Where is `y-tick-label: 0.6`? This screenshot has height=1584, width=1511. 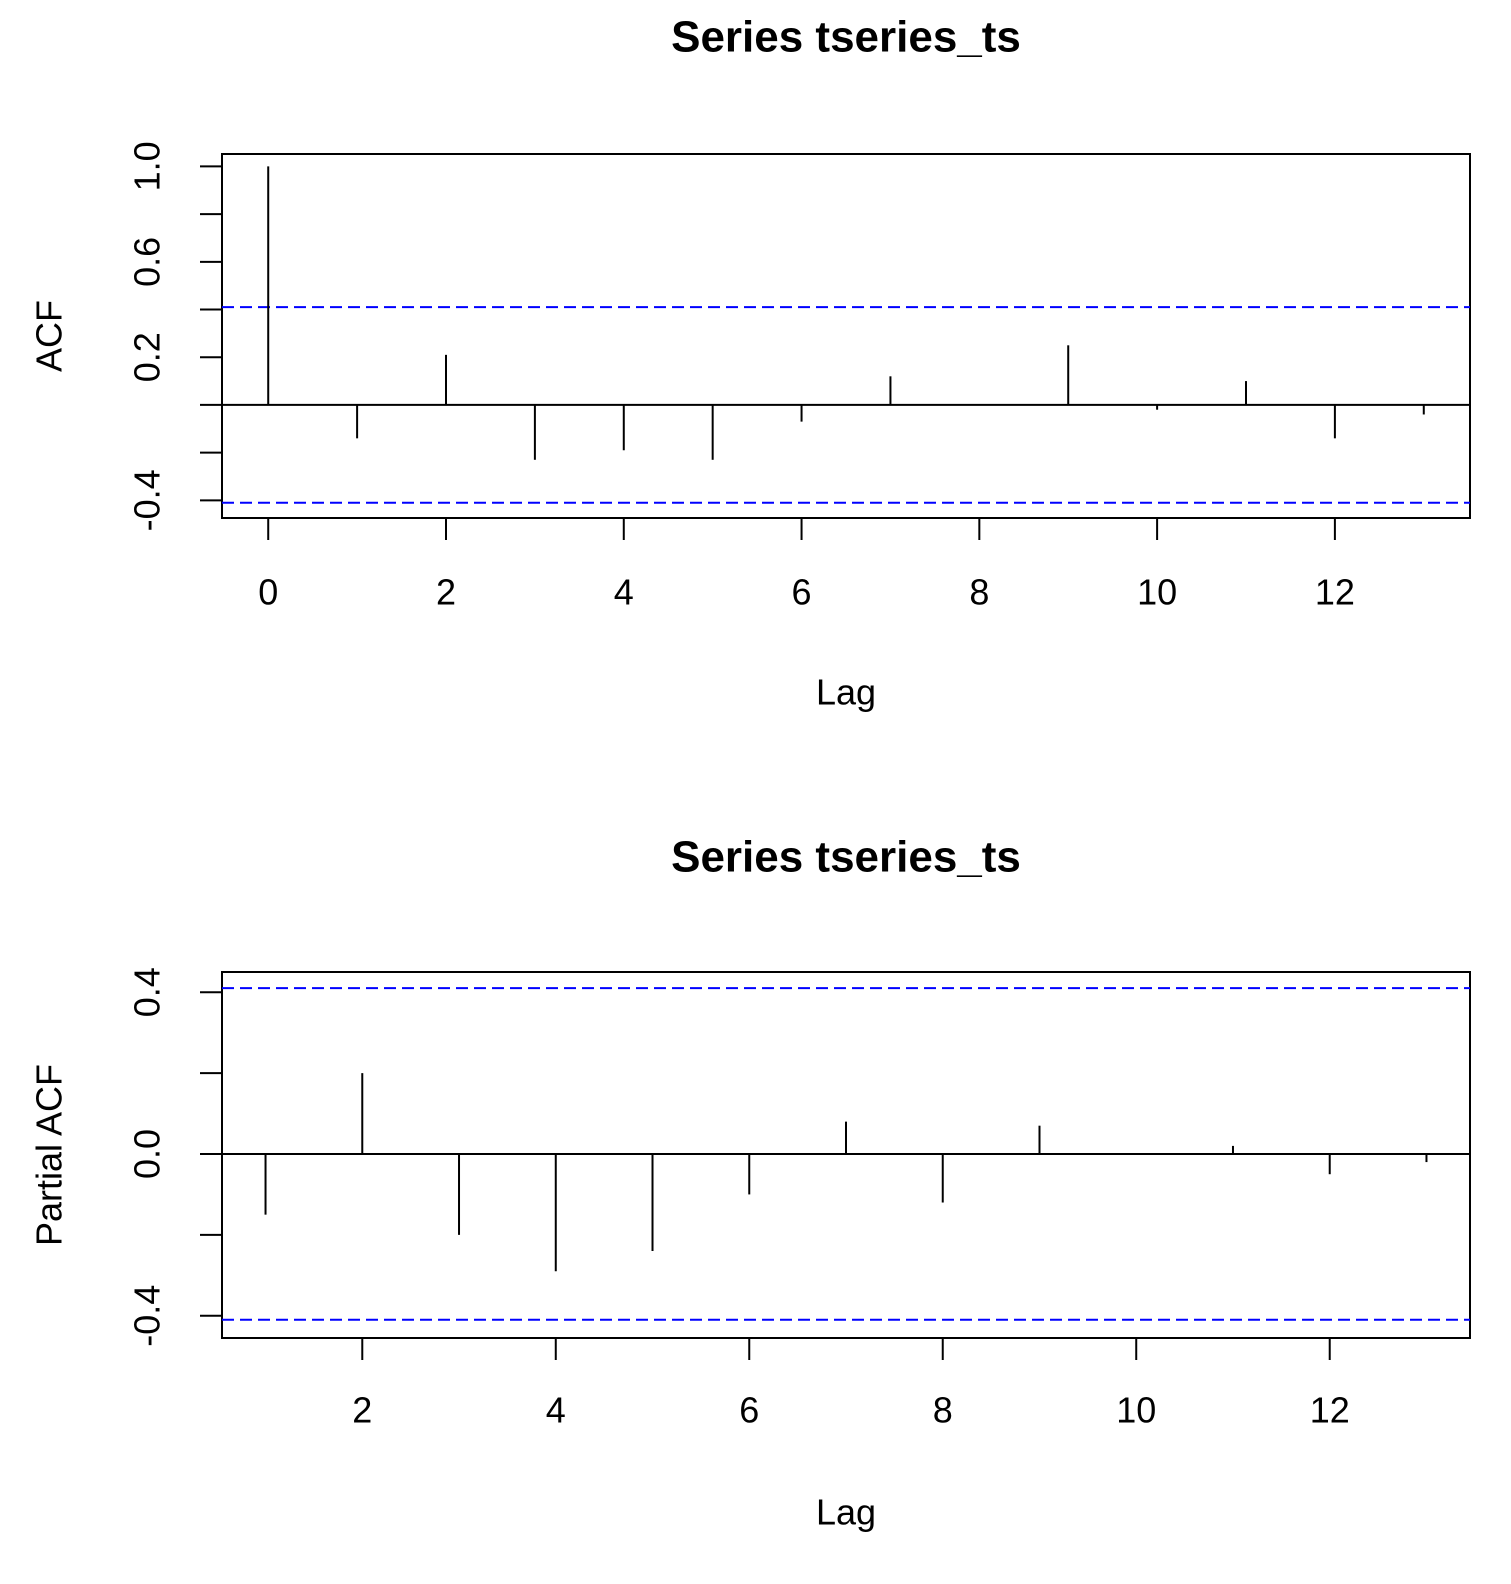 y-tick-label: 0.6 is located at coordinates (147, 262).